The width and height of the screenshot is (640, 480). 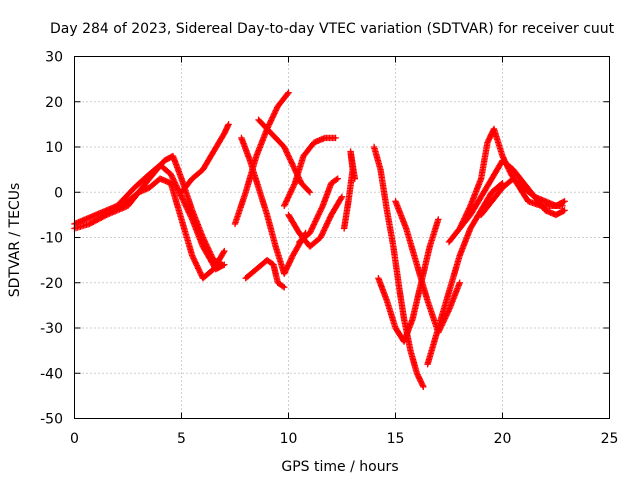 I want to click on series-arc-g, so click(x=265, y=273).